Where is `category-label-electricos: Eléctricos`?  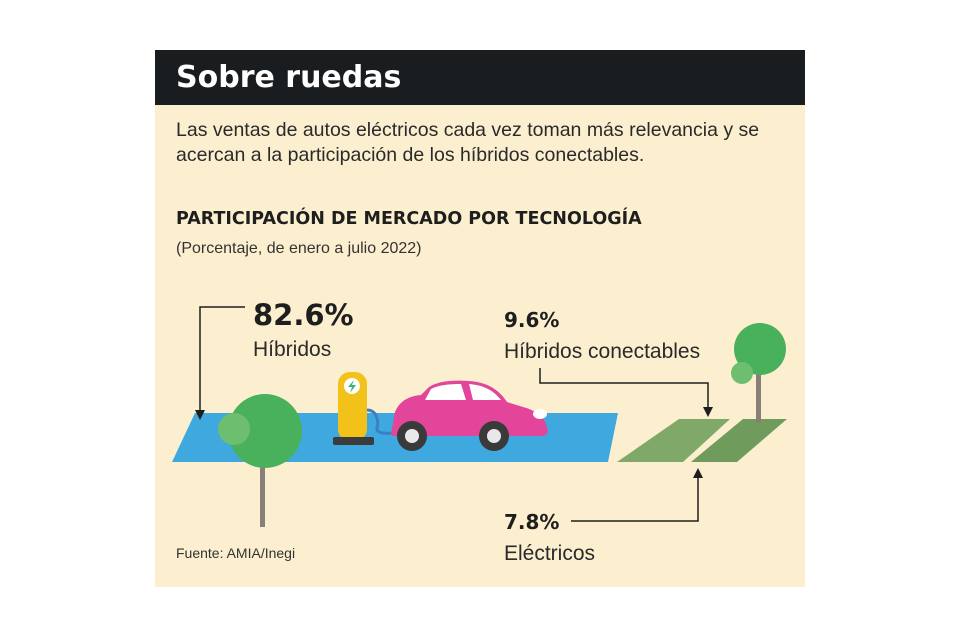
category-label-electricos: Eléctricos is located at coordinates (549, 553).